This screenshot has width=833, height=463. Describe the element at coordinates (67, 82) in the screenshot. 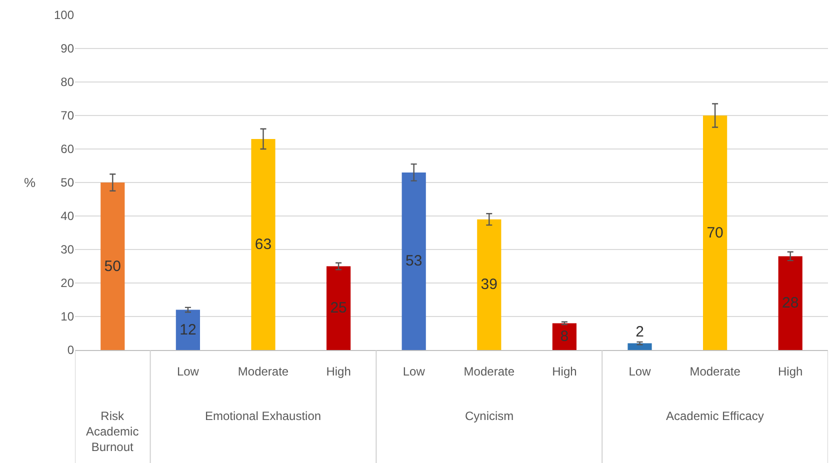

I see `y-tick-label: 80` at that location.